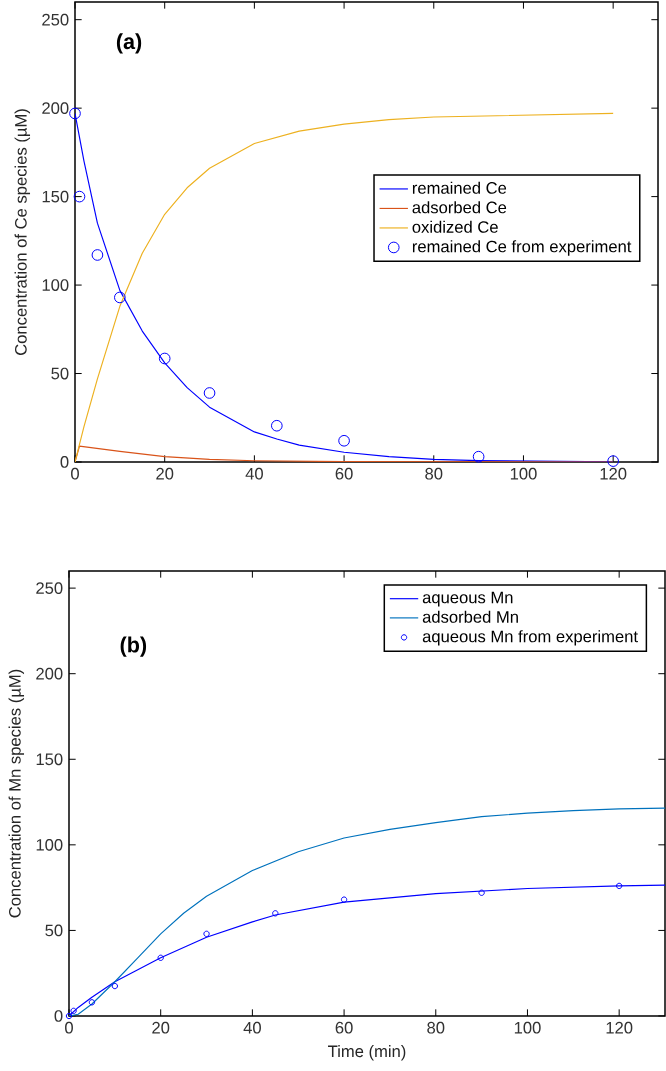 The width and height of the screenshot is (666, 1071). Describe the element at coordinates (22, 232) in the screenshot. I see `y-axis-title: Concentration of Ce species (µM)` at that location.